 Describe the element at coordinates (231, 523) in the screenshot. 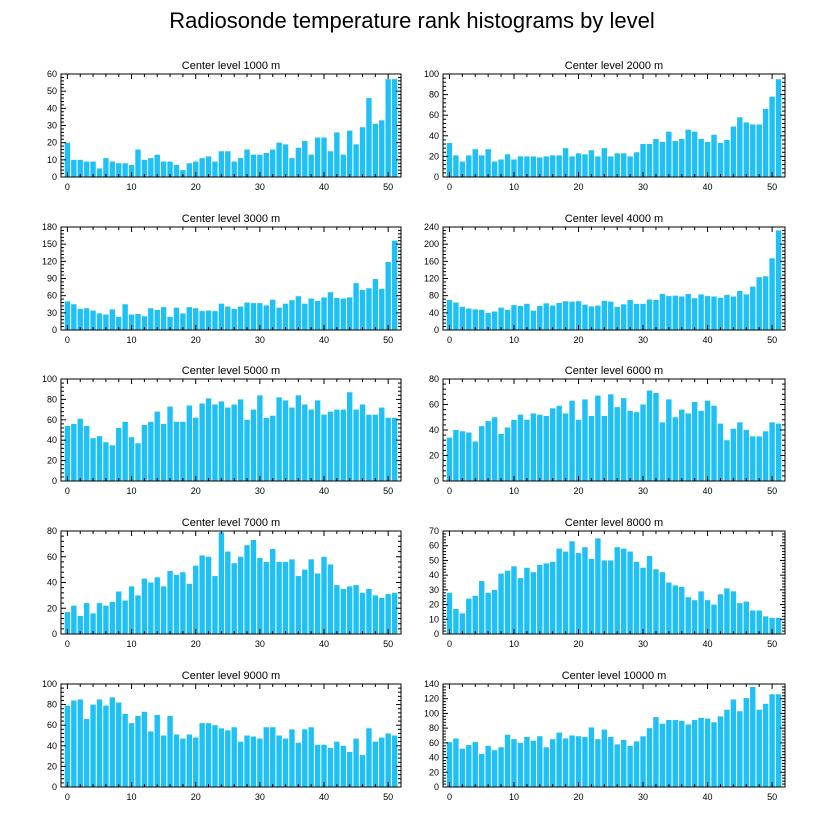

I see `panel-title: Center level 7000 m` at that location.